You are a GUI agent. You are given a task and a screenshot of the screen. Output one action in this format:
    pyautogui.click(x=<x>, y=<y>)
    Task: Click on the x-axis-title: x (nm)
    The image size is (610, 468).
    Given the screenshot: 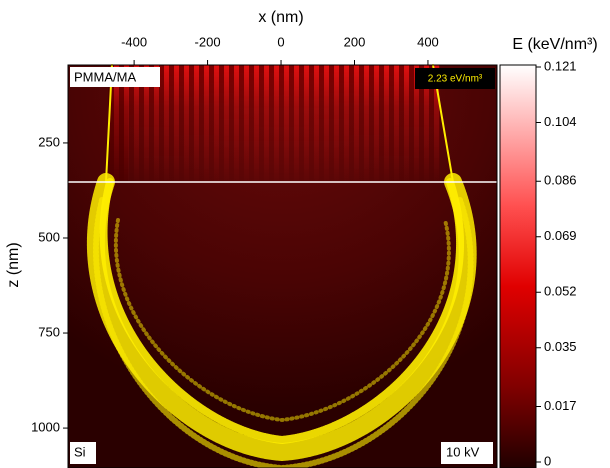 What is the action you would take?
    pyautogui.click(x=280, y=17)
    